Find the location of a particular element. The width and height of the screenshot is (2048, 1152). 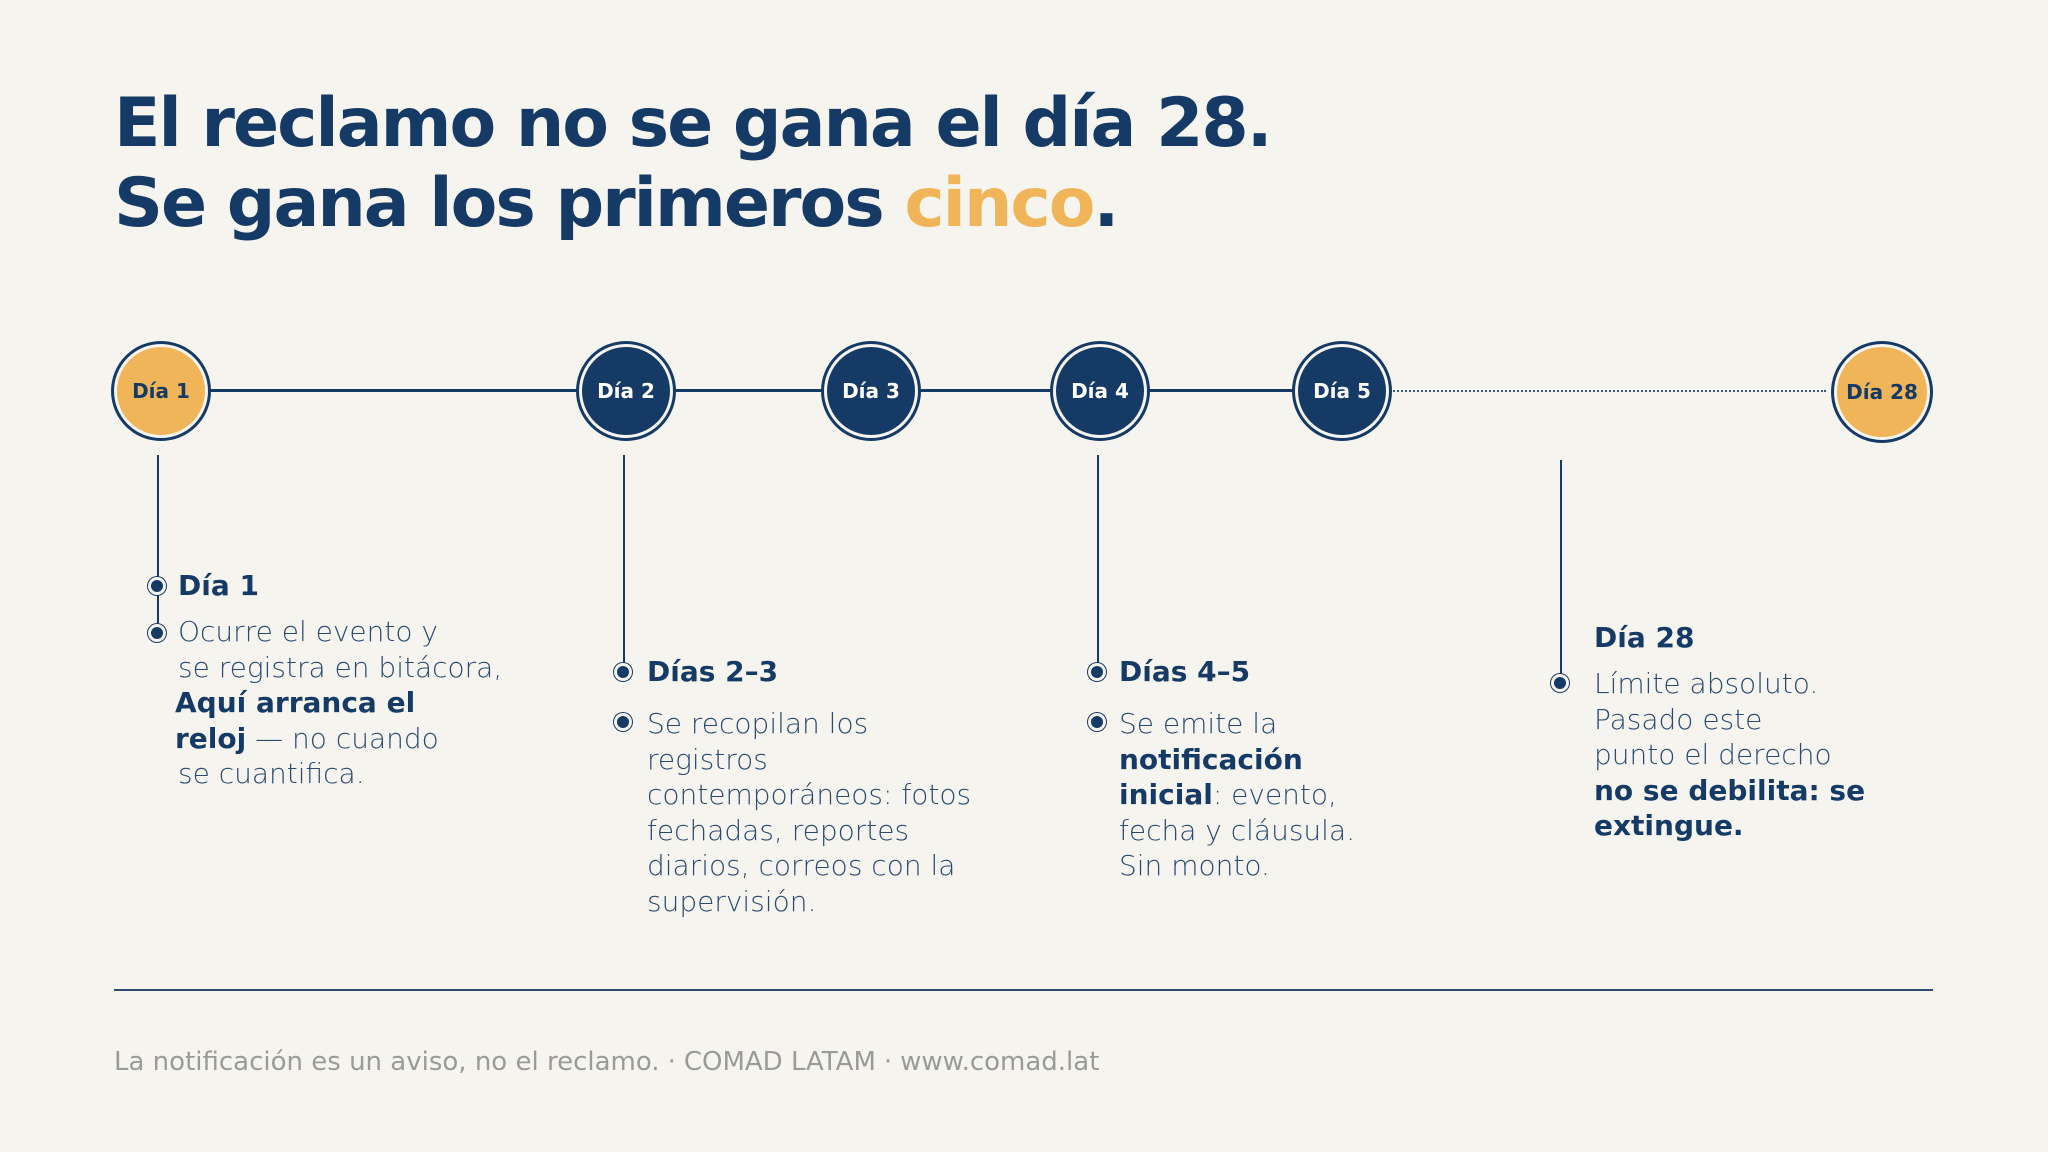

timeline-line-dotted is located at coordinates (1608, 391).